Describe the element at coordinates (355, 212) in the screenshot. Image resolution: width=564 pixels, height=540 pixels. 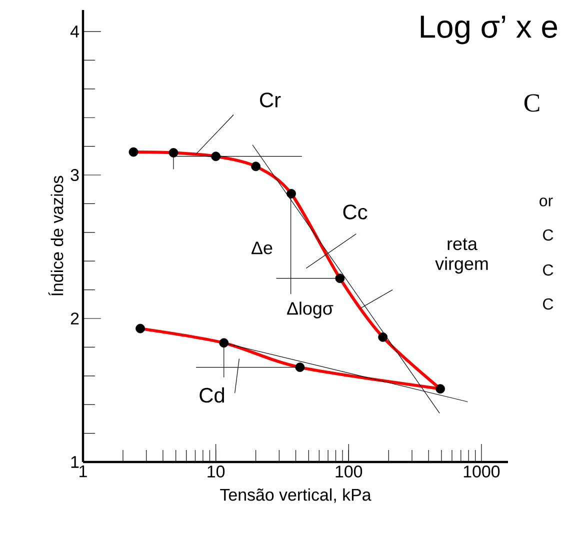
I see `annotation: Cc` at that location.